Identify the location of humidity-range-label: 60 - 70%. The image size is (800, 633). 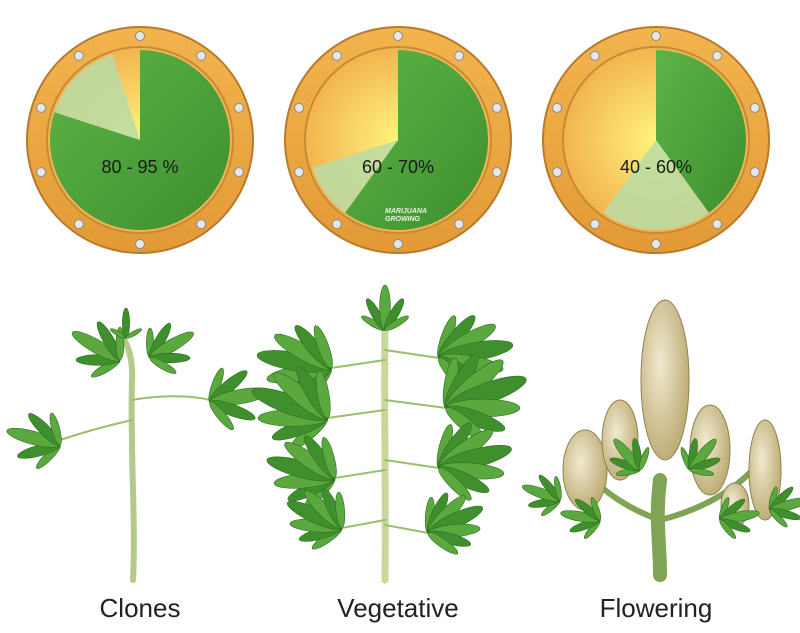
(398, 167).